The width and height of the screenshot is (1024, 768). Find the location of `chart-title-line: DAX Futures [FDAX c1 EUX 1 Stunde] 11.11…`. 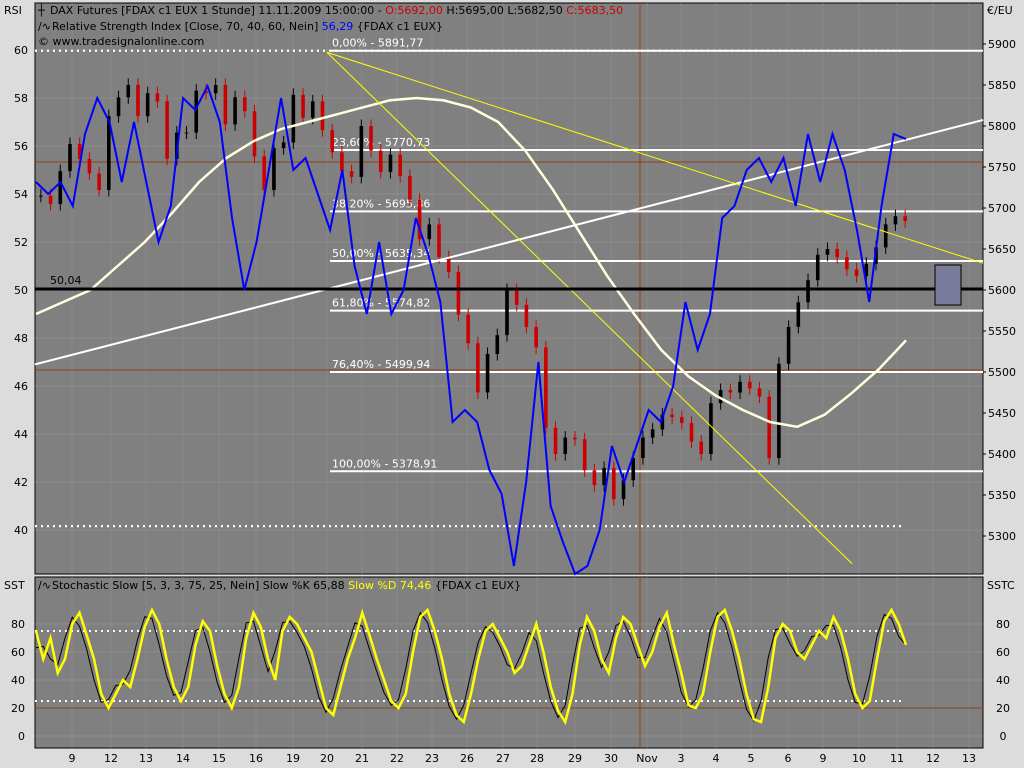

chart-title-line: DAX Futures [FDAX c1 EUX 1 Stunde] 11.11… is located at coordinates (336, 10).